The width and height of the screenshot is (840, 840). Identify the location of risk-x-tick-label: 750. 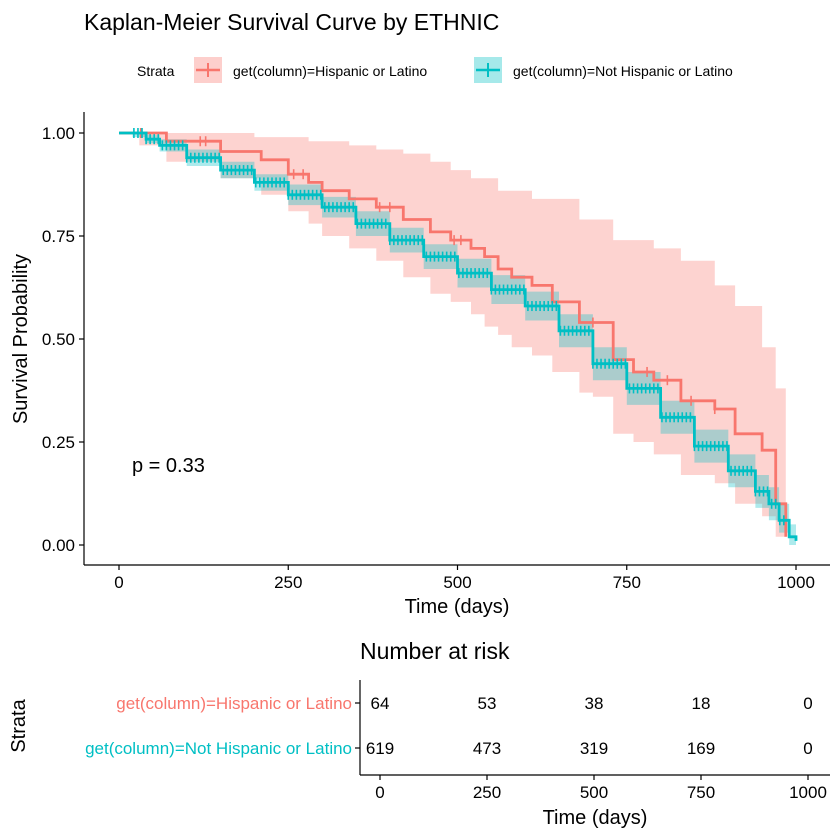
(701, 792).